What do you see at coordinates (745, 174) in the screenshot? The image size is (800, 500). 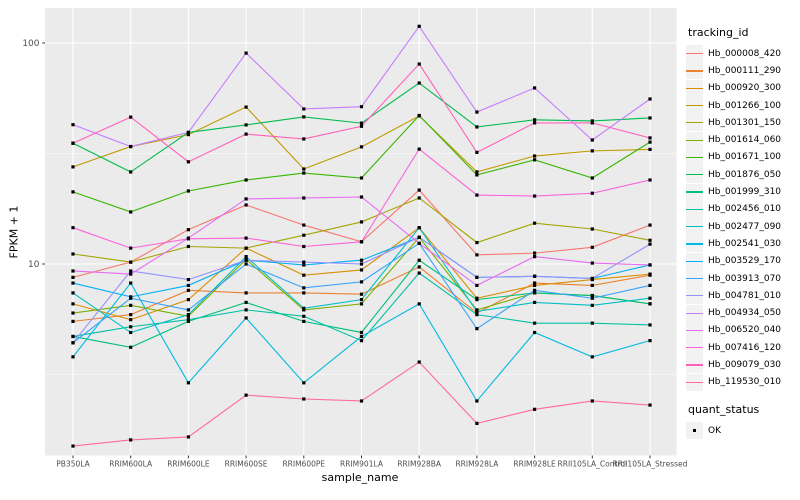 I see `legend-item-label: Hb_001876_050` at bounding box center [745, 174].